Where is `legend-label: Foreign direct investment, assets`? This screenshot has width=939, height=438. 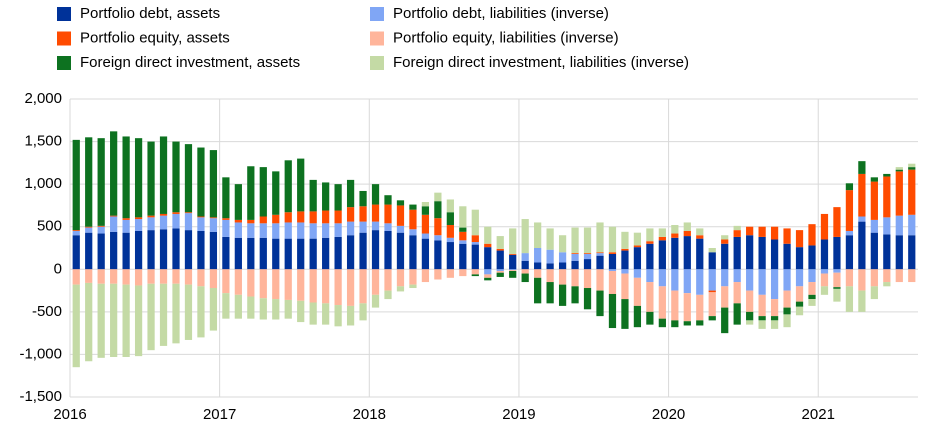
legend-label: Foreign direct investment, assets is located at coordinates (190, 62).